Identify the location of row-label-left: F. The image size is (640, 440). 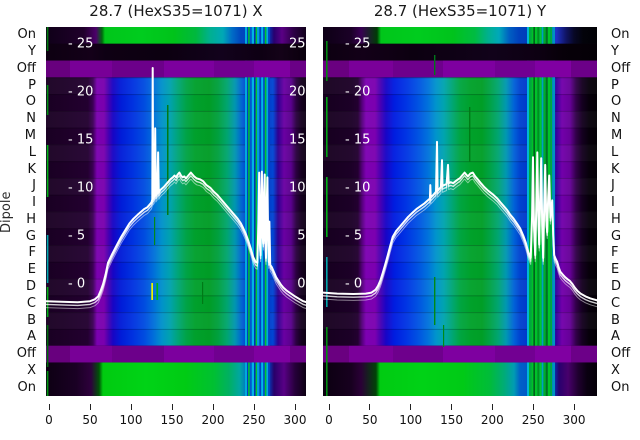
(32, 253).